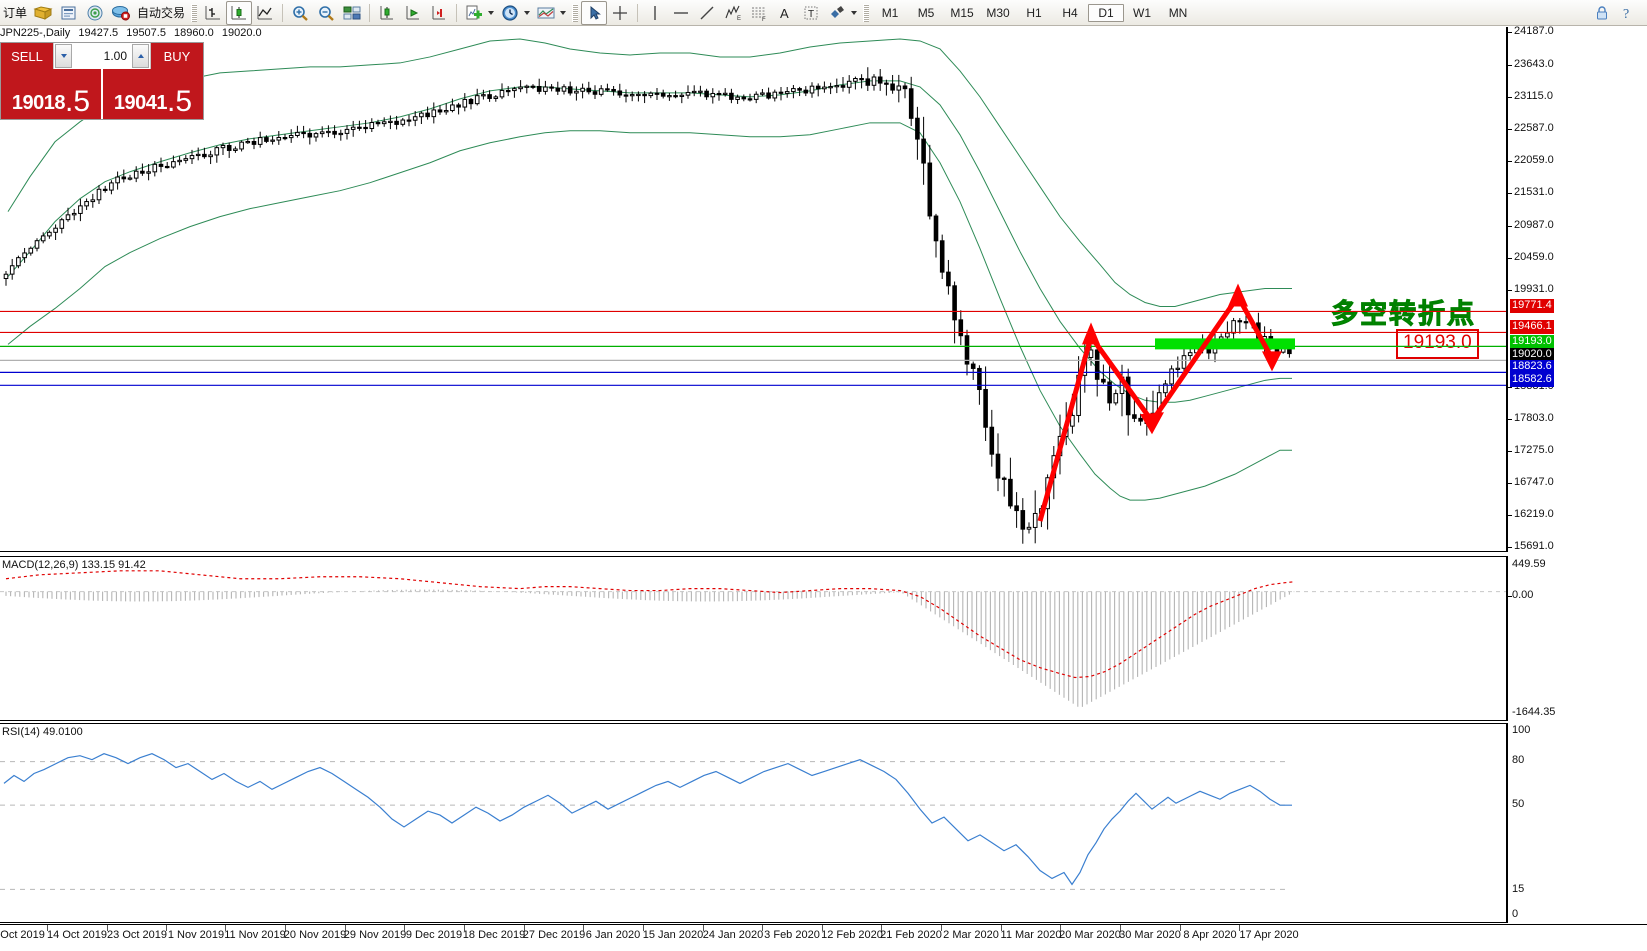  What do you see at coordinates (239, 12) in the screenshot?
I see `candlestick-chart-icon` at bounding box center [239, 12].